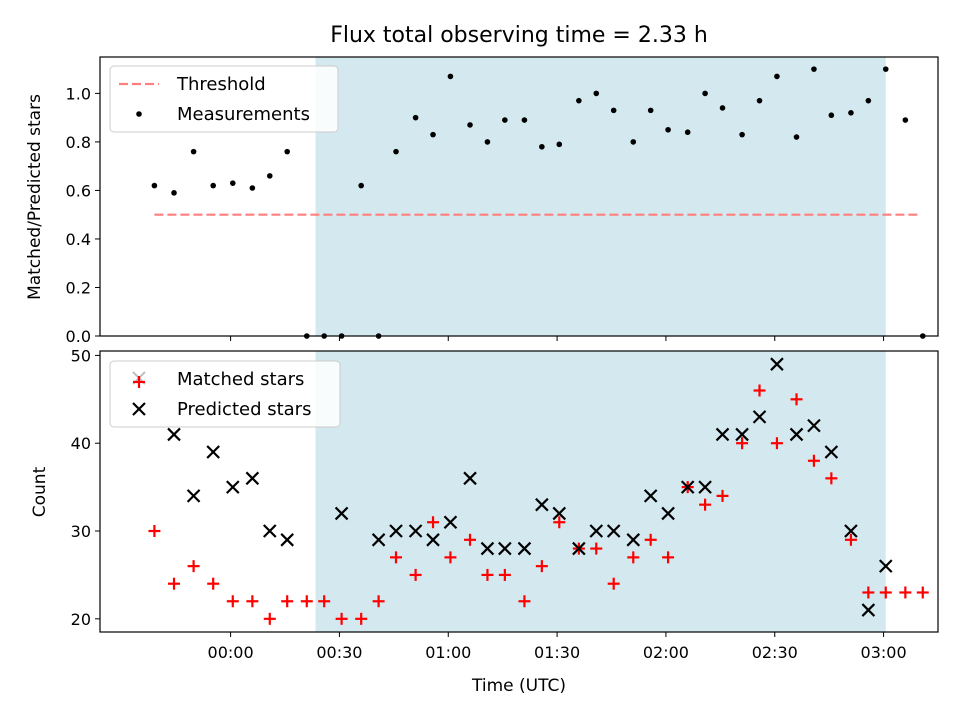  What do you see at coordinates (83, 215) in the screenshot?
I see `top-y-ticks: 0.0 0.2 0.4 0.6 0.8 1.0` at bounding box center [83, 215].